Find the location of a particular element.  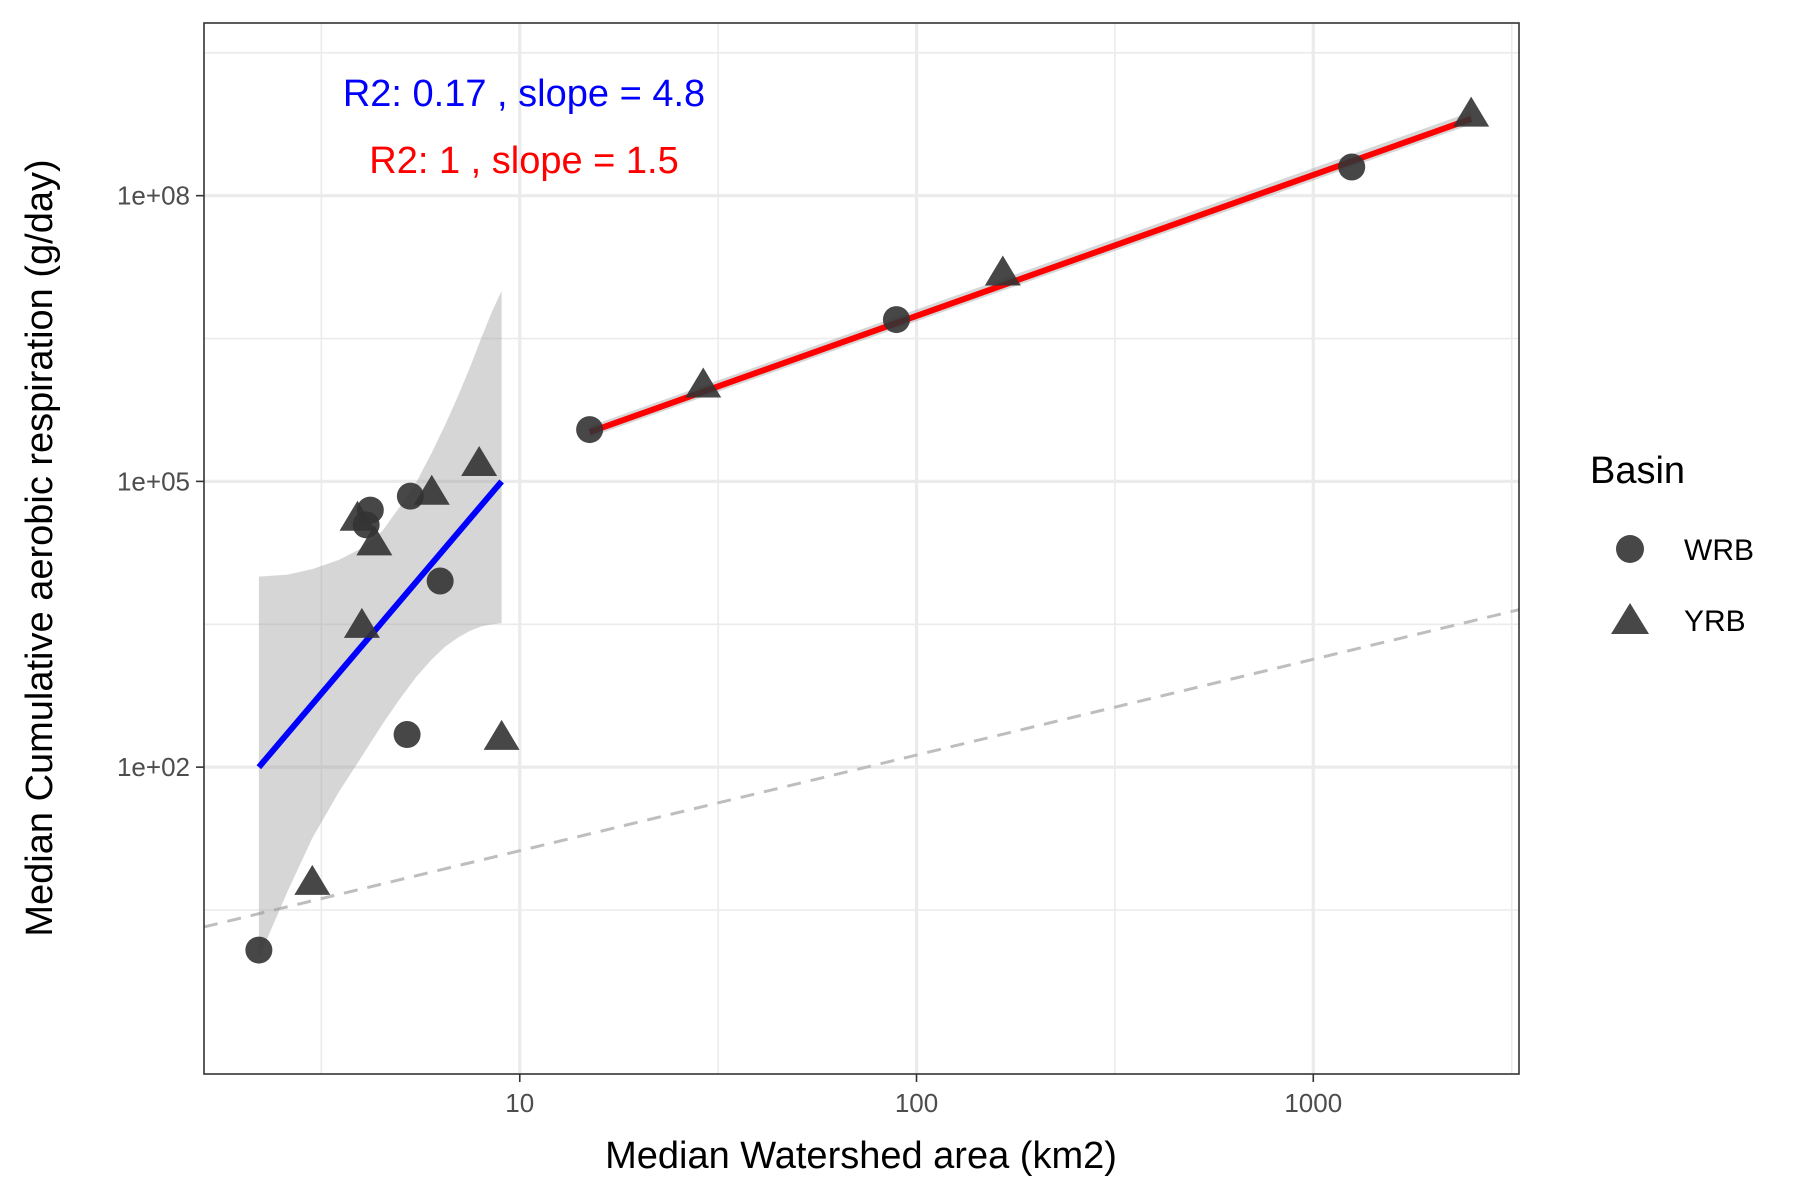

legend-title: Basin is located at coordinates (1637, 471).